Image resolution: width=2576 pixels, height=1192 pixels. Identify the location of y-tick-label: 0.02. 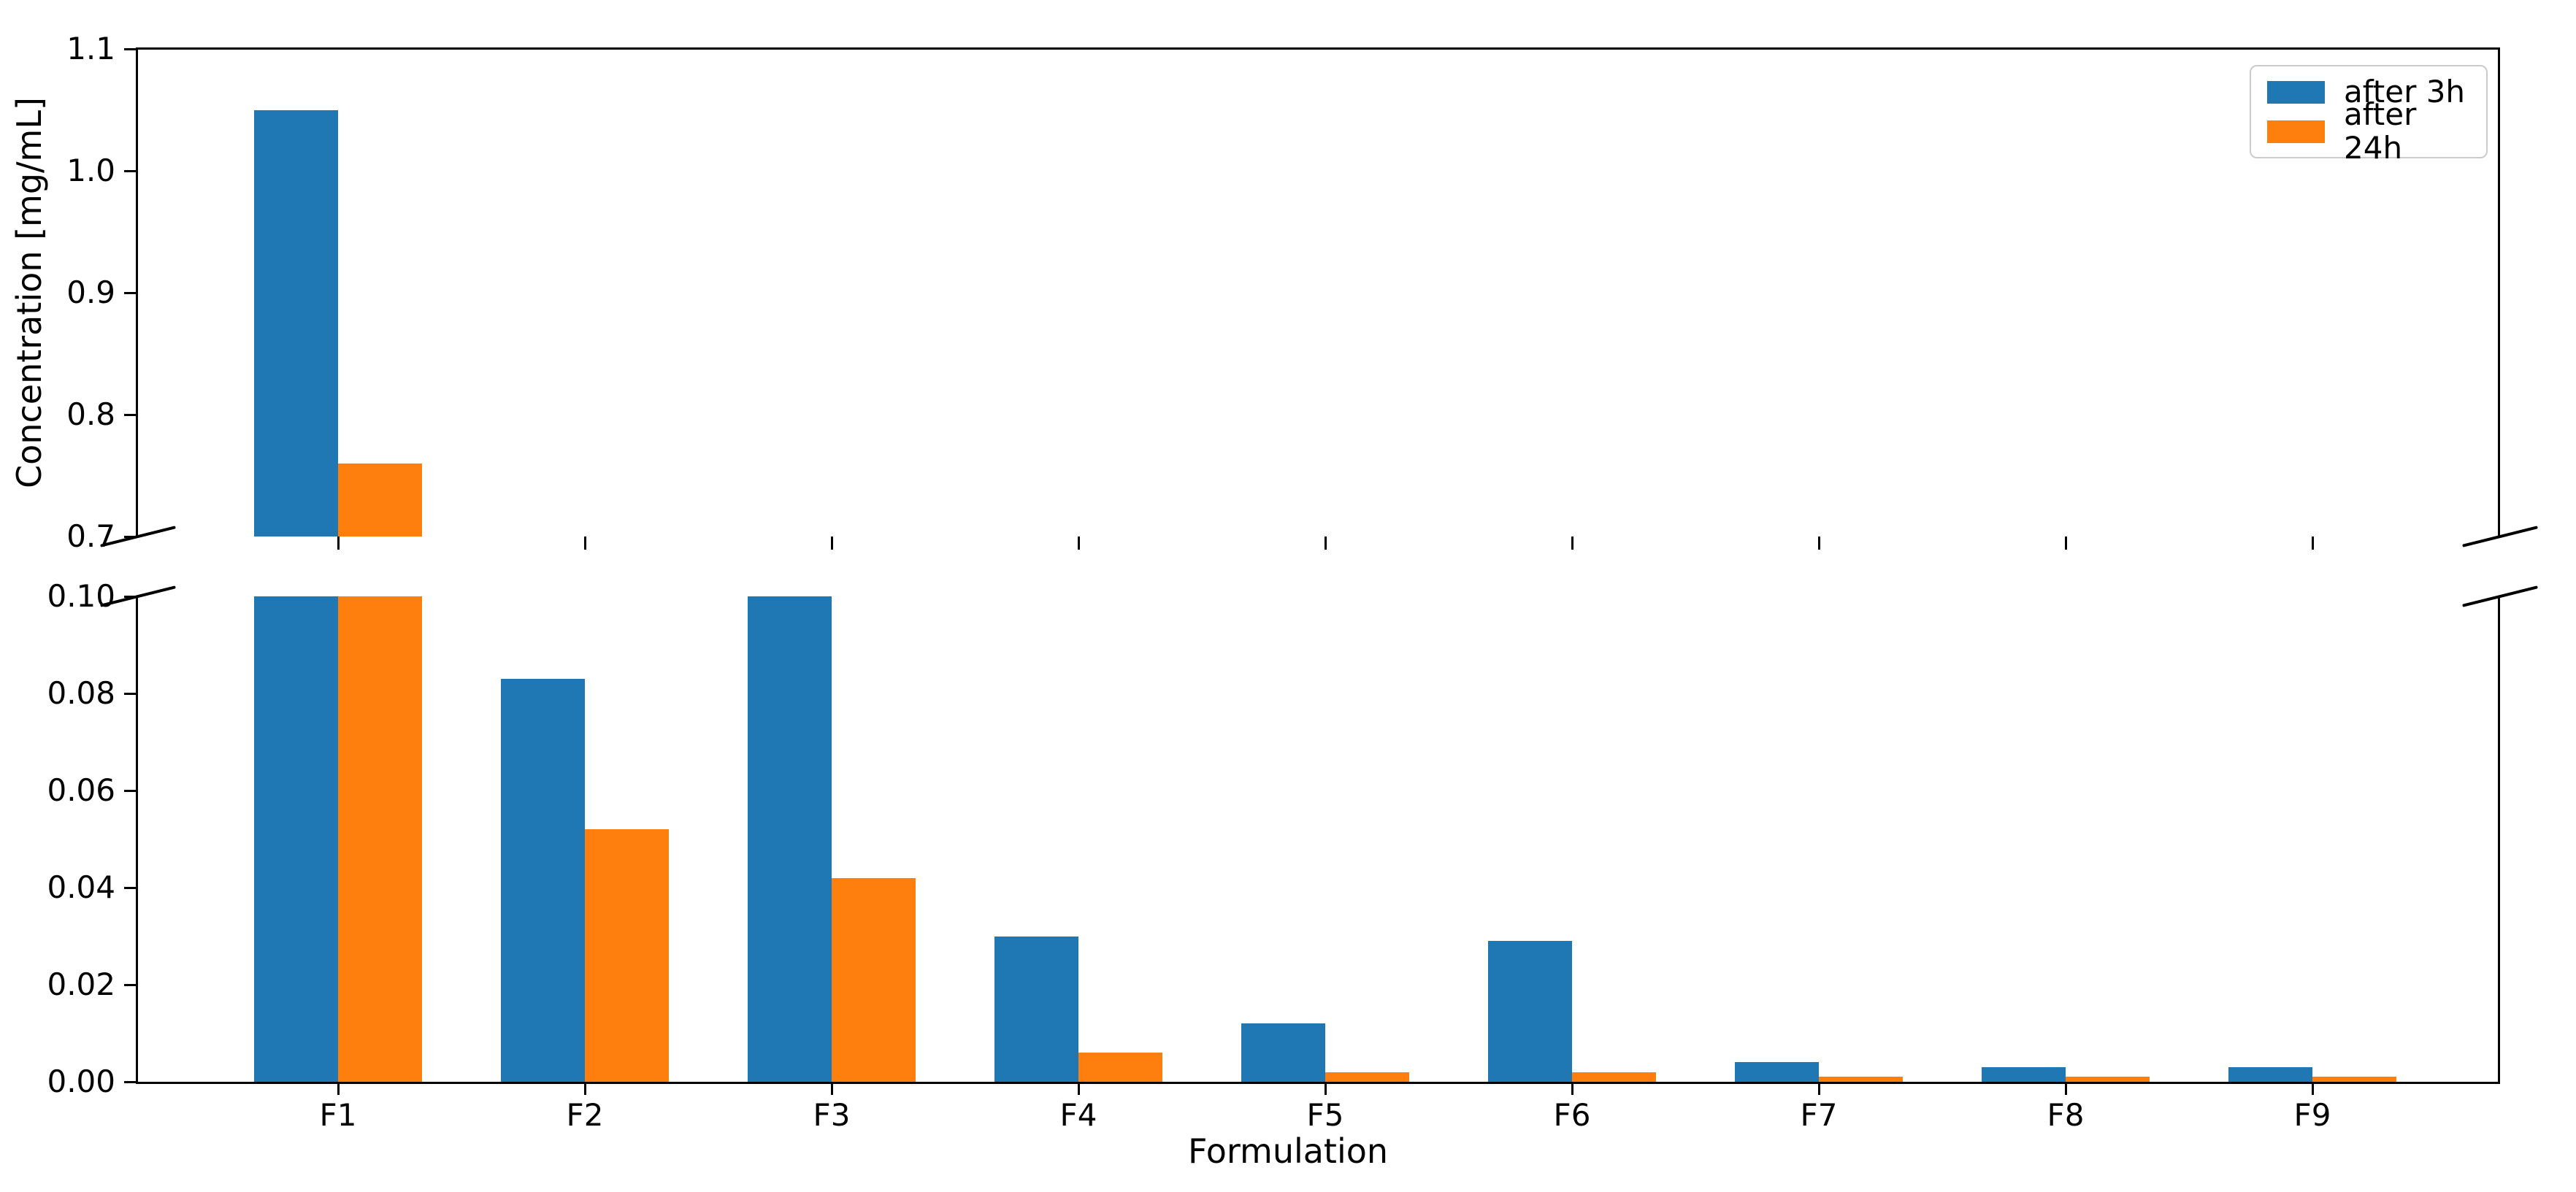
(81, 984).